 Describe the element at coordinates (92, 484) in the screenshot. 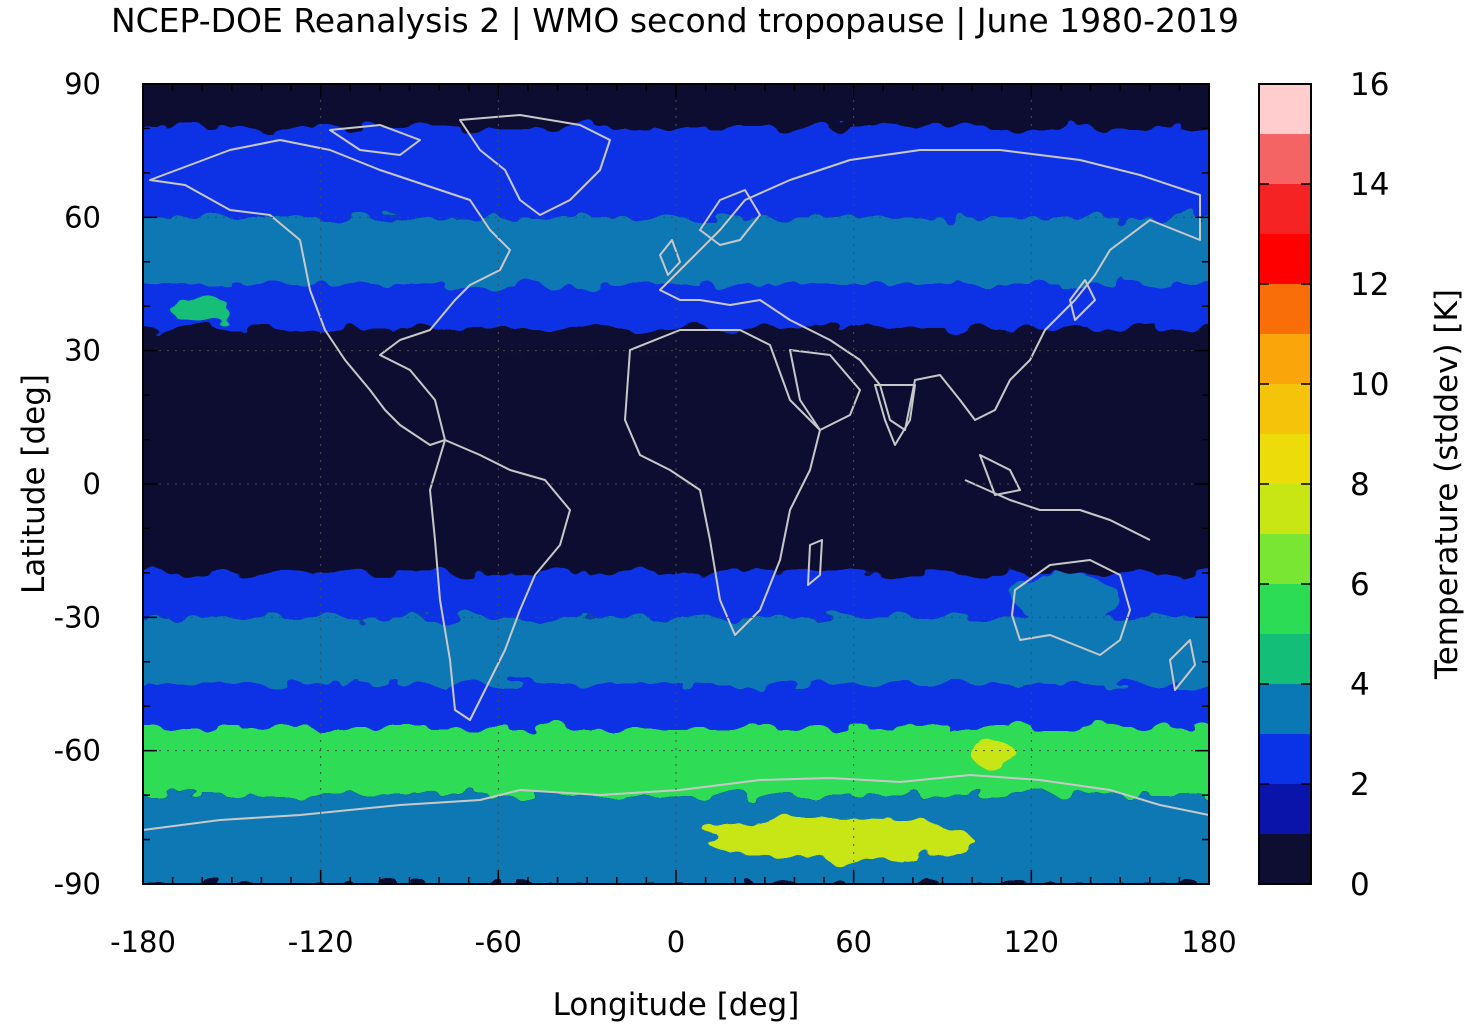

I see `y-tick-label: 0` at that location.